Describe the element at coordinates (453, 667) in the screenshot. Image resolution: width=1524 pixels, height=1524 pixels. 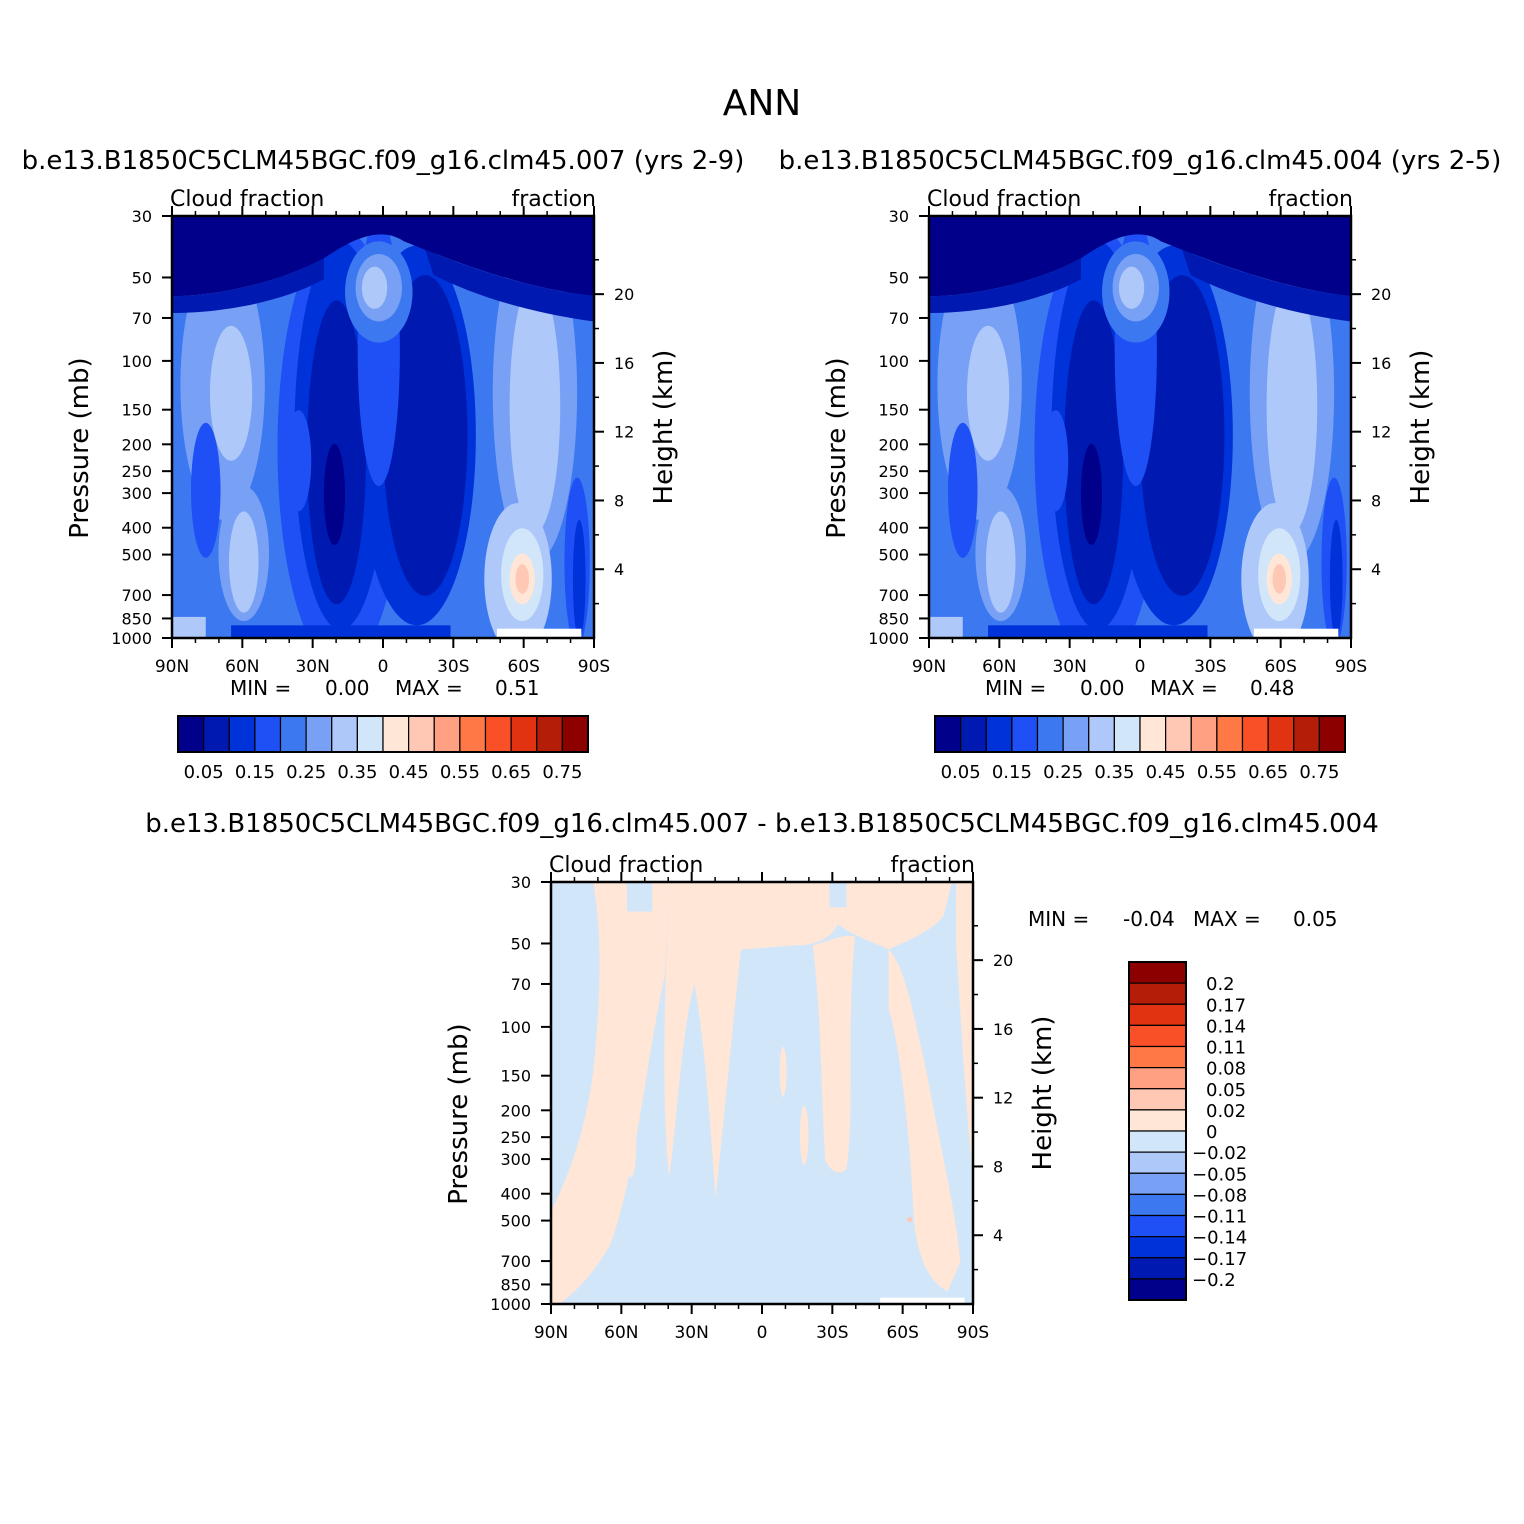
I see `x-tick-label: 30S` at that location.